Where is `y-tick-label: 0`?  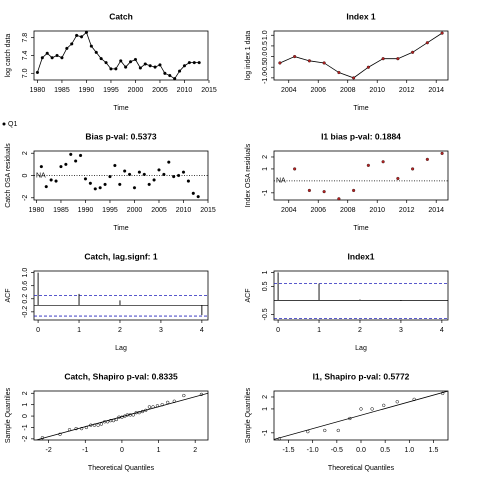 y-tick-label: 0 is located at coordinates (25, 175).